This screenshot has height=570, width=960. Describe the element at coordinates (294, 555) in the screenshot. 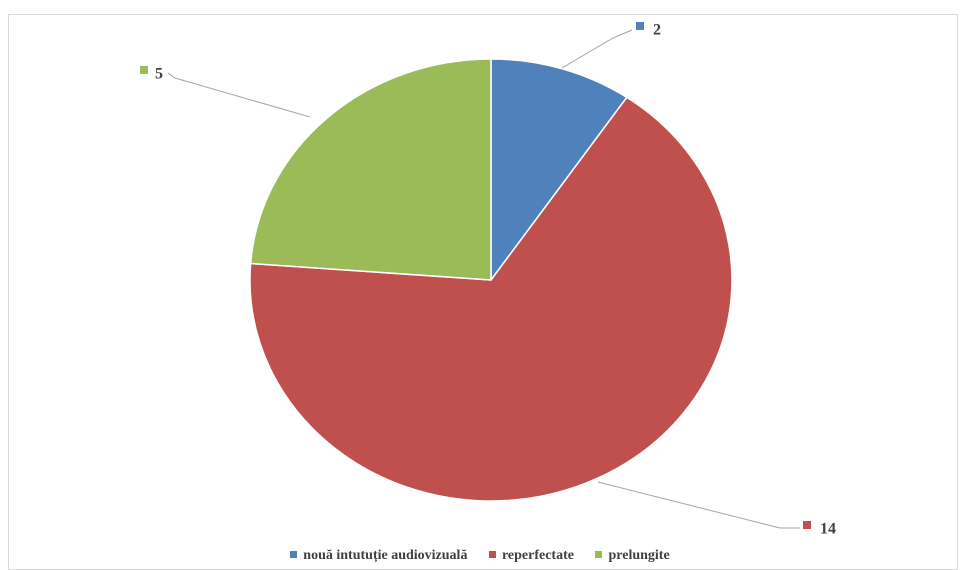

I see `legend-swatch-noua` at that location.